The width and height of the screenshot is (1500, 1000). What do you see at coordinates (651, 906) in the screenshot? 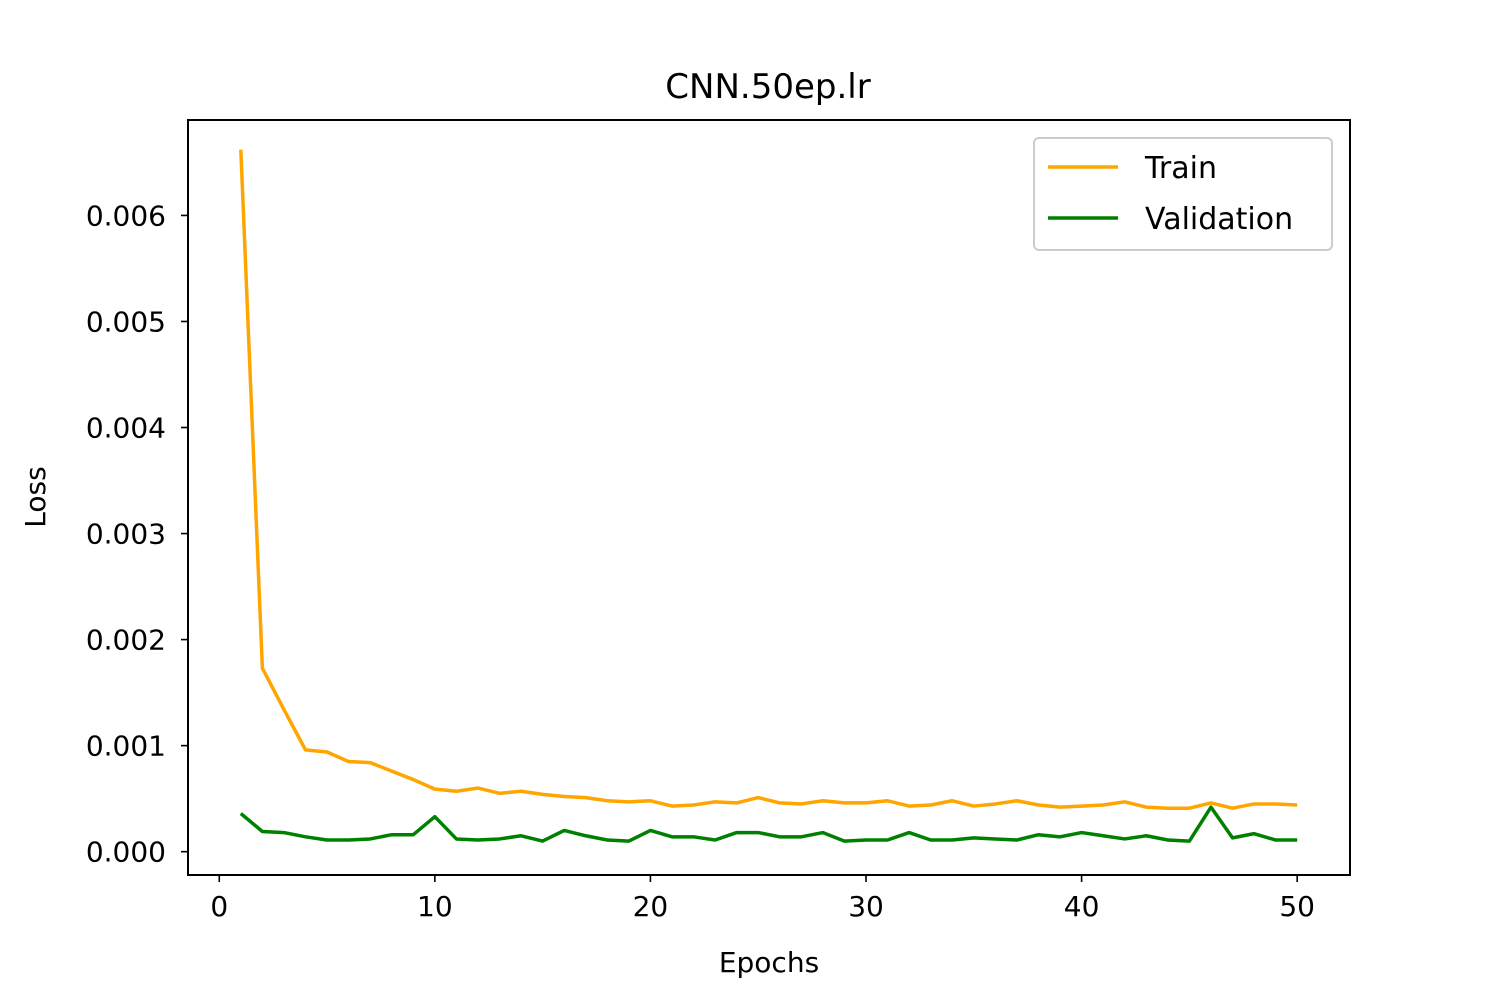
I see `x-tick-label: 20` at bounding box center [651, 906].